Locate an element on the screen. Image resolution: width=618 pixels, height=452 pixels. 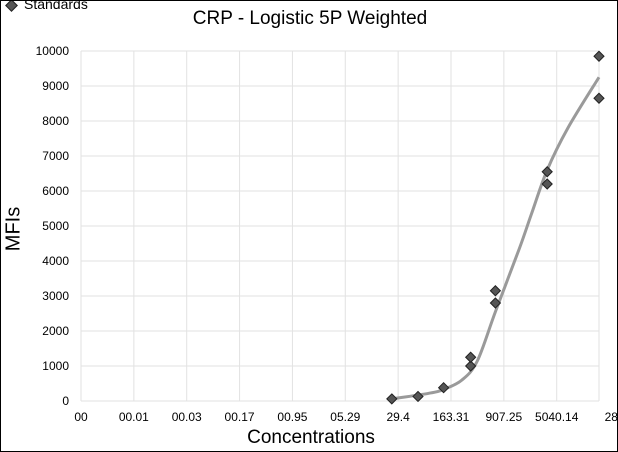
x-tick-label: 00.17 is located at coordinates (240, 417).